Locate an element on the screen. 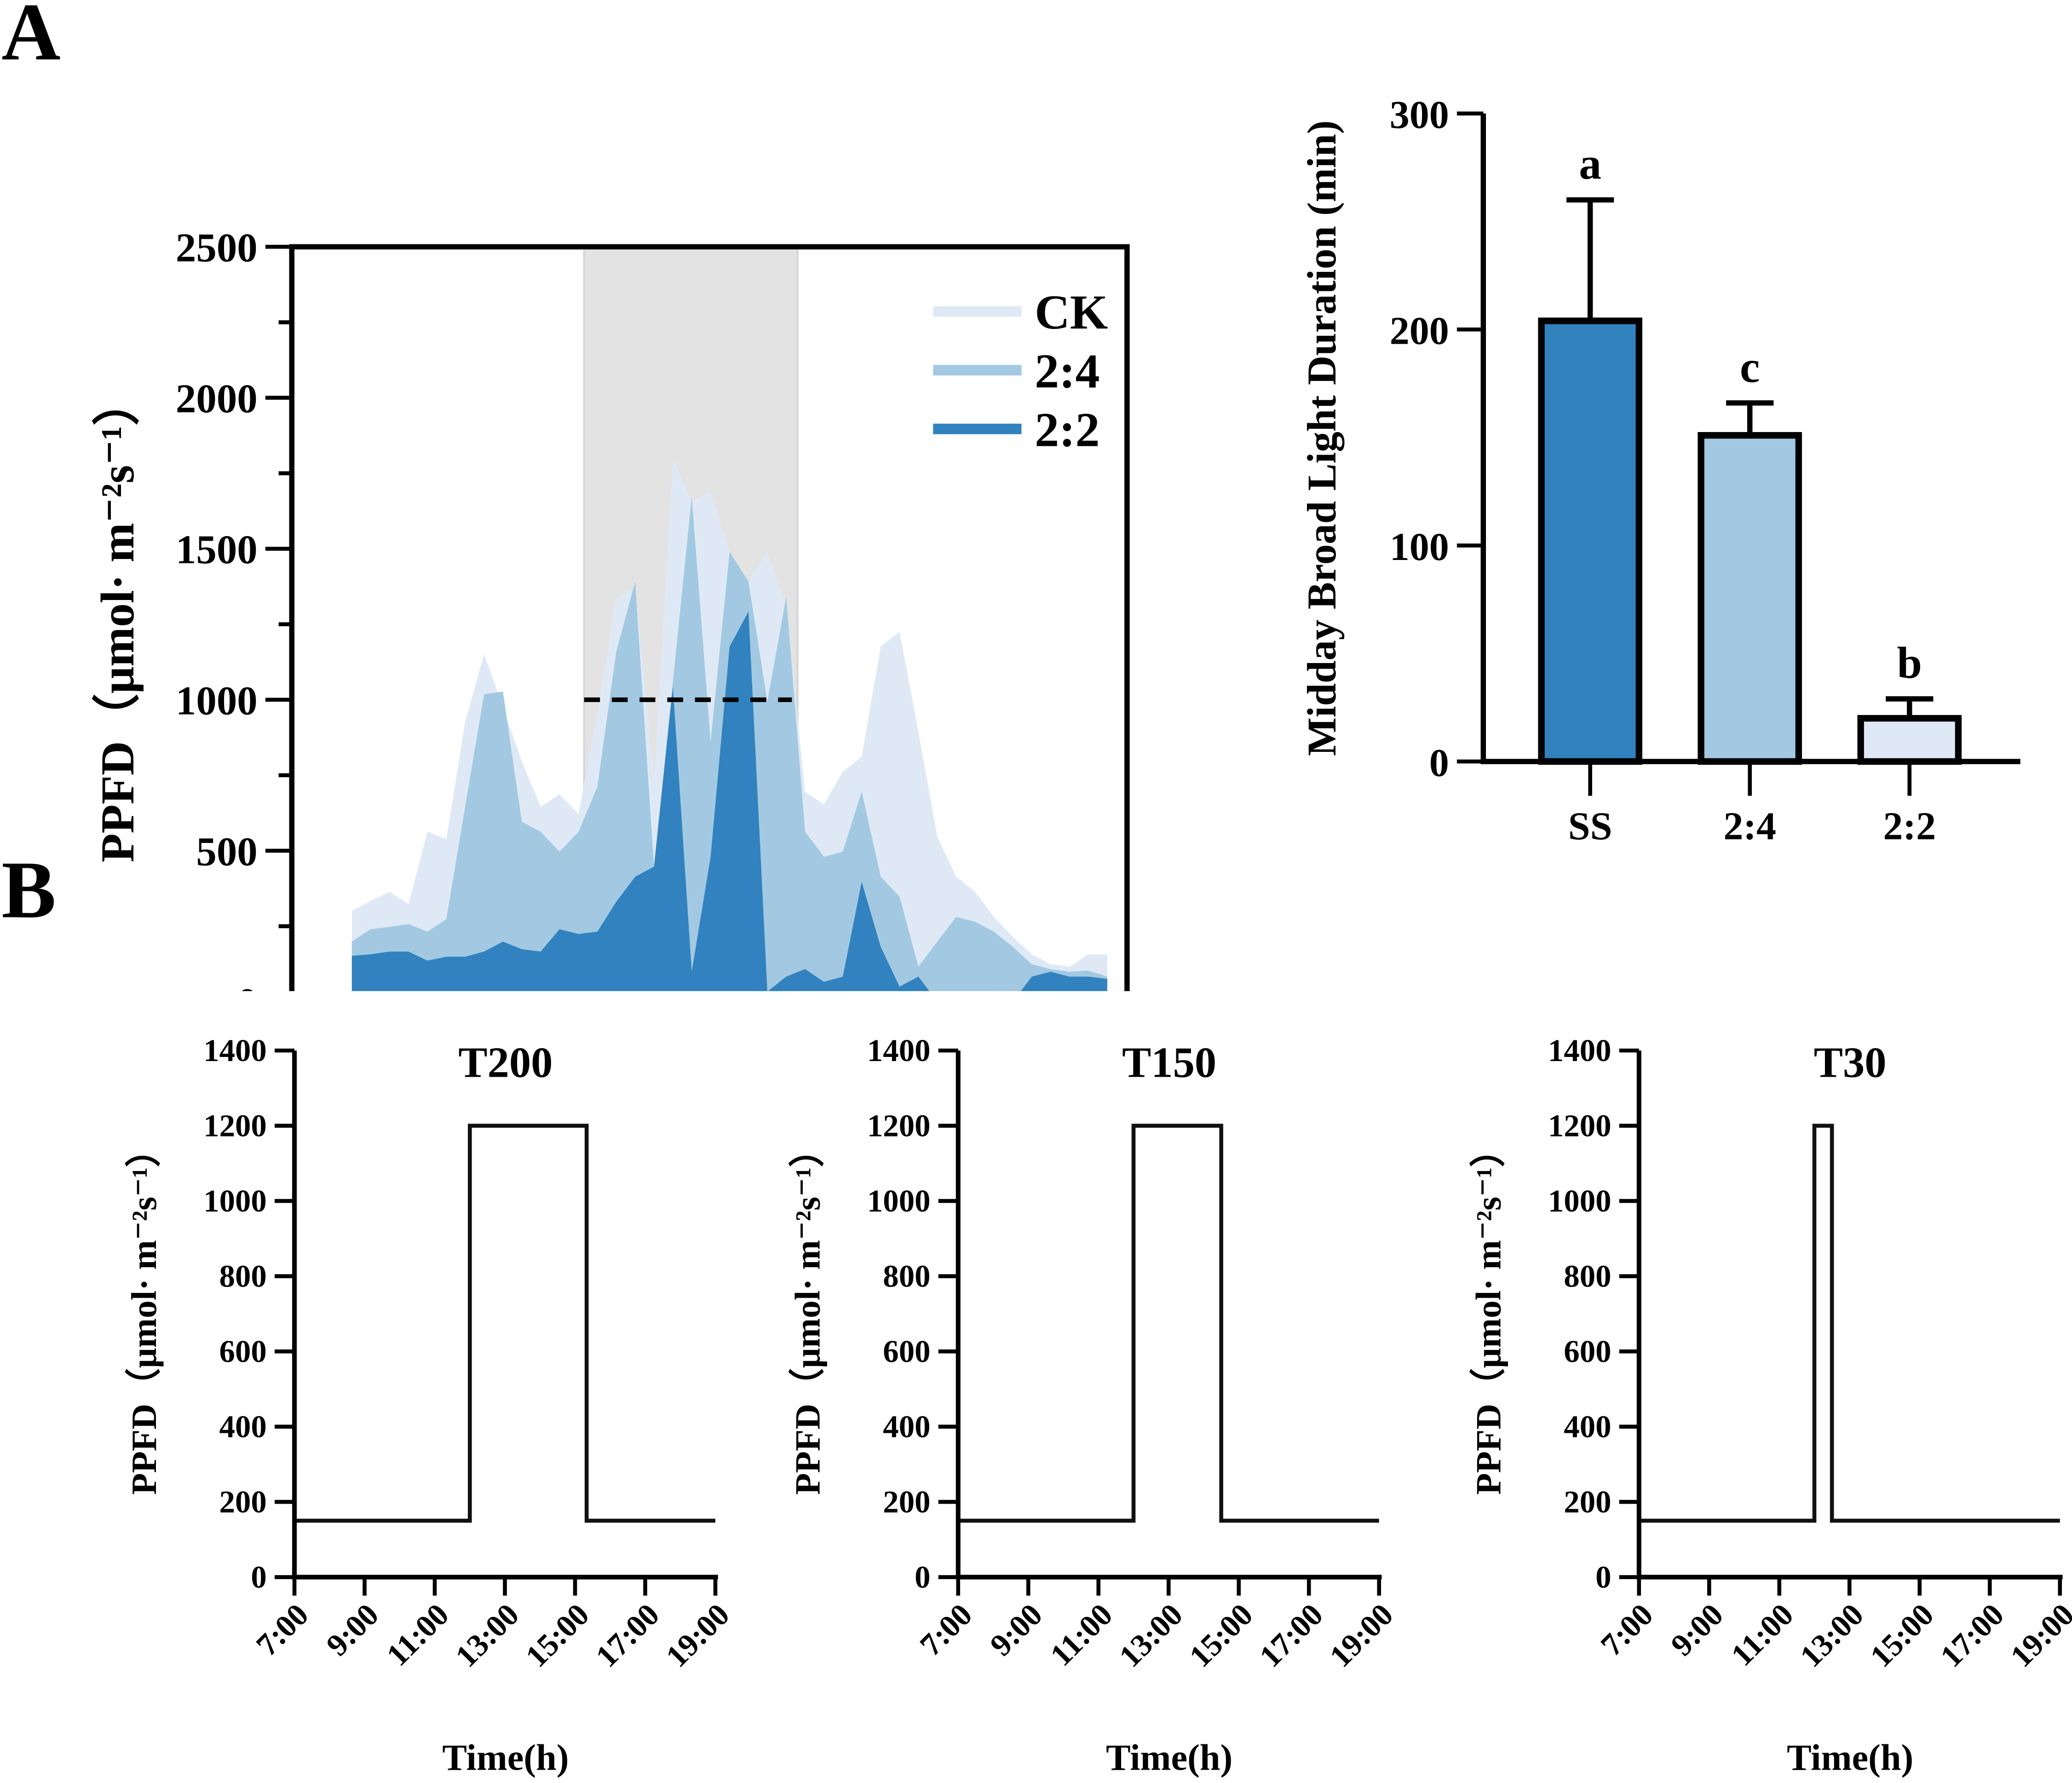 The height and width of the screenshot is (1783, 2072). y-tick-label: 2000 is located at coordinates (217, 398).